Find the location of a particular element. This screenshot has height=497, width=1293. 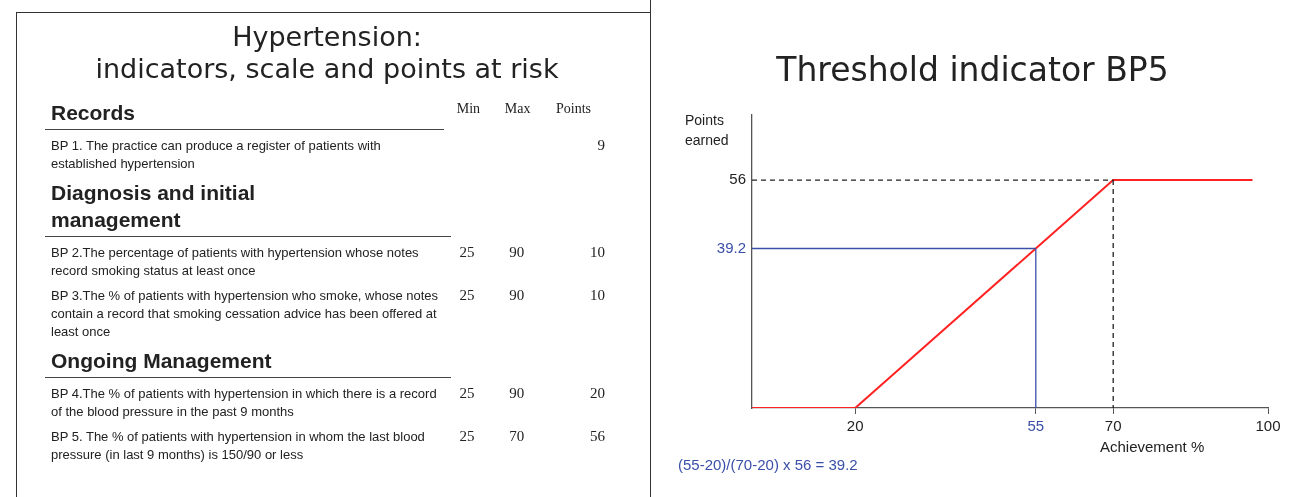

category-label: Ongoing Management is located at coordinates (161, 360).